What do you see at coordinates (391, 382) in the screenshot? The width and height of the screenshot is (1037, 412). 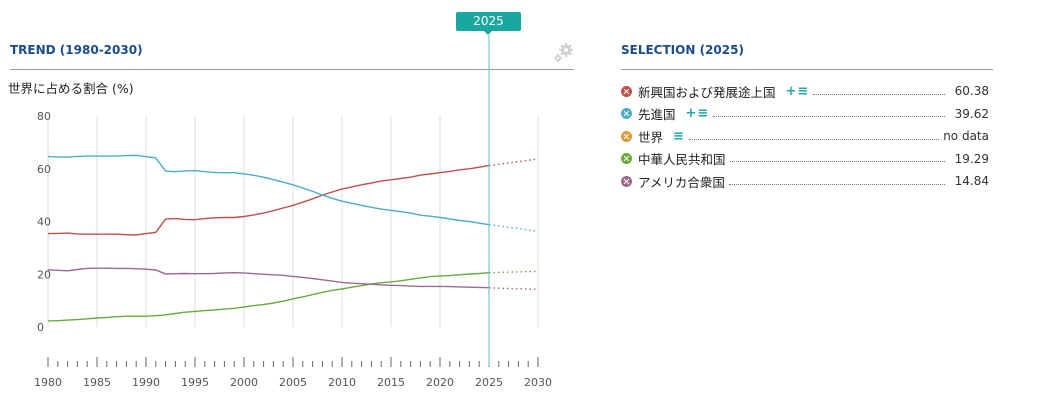 I see `x-tick-label: 2015` at bounding box center [391, 382].